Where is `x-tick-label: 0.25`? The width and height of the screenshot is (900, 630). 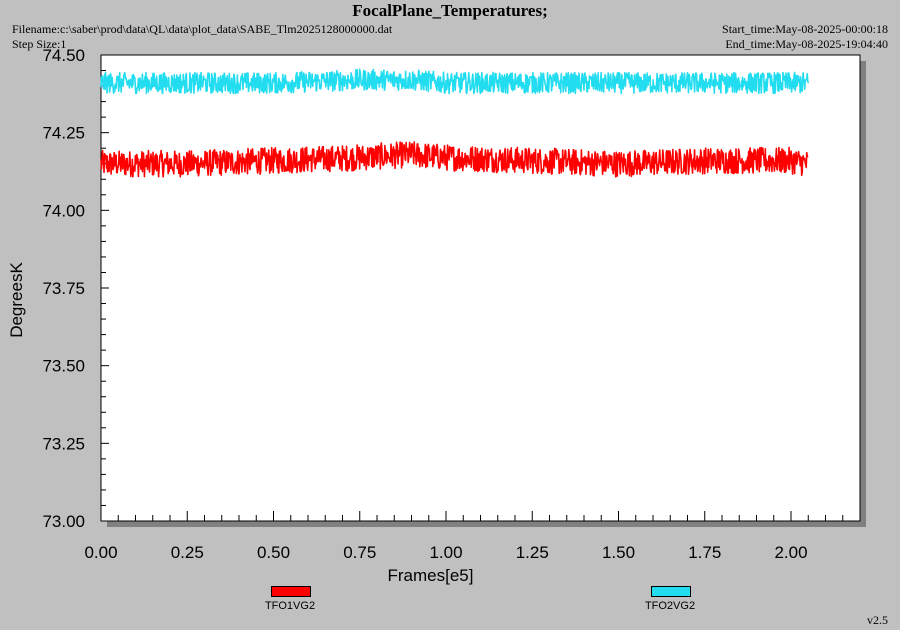 x-tick-label: 0.25 is located at coordinates (187, 552).